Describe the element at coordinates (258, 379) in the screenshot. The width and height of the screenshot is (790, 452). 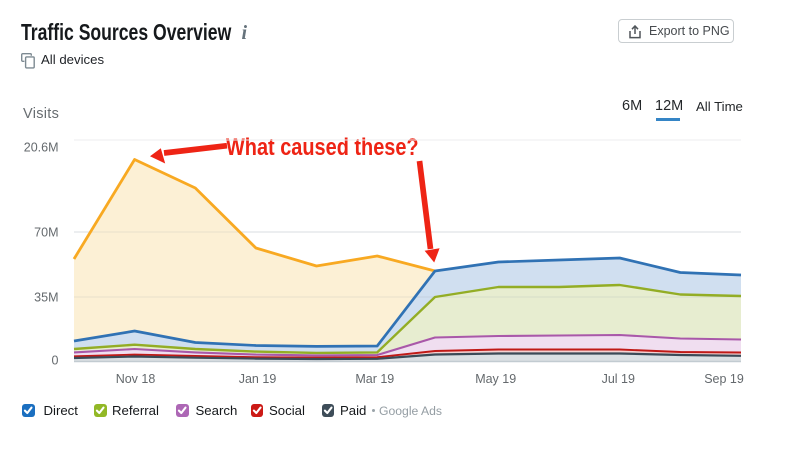
I see `svg-text: Jan 19` at that location.